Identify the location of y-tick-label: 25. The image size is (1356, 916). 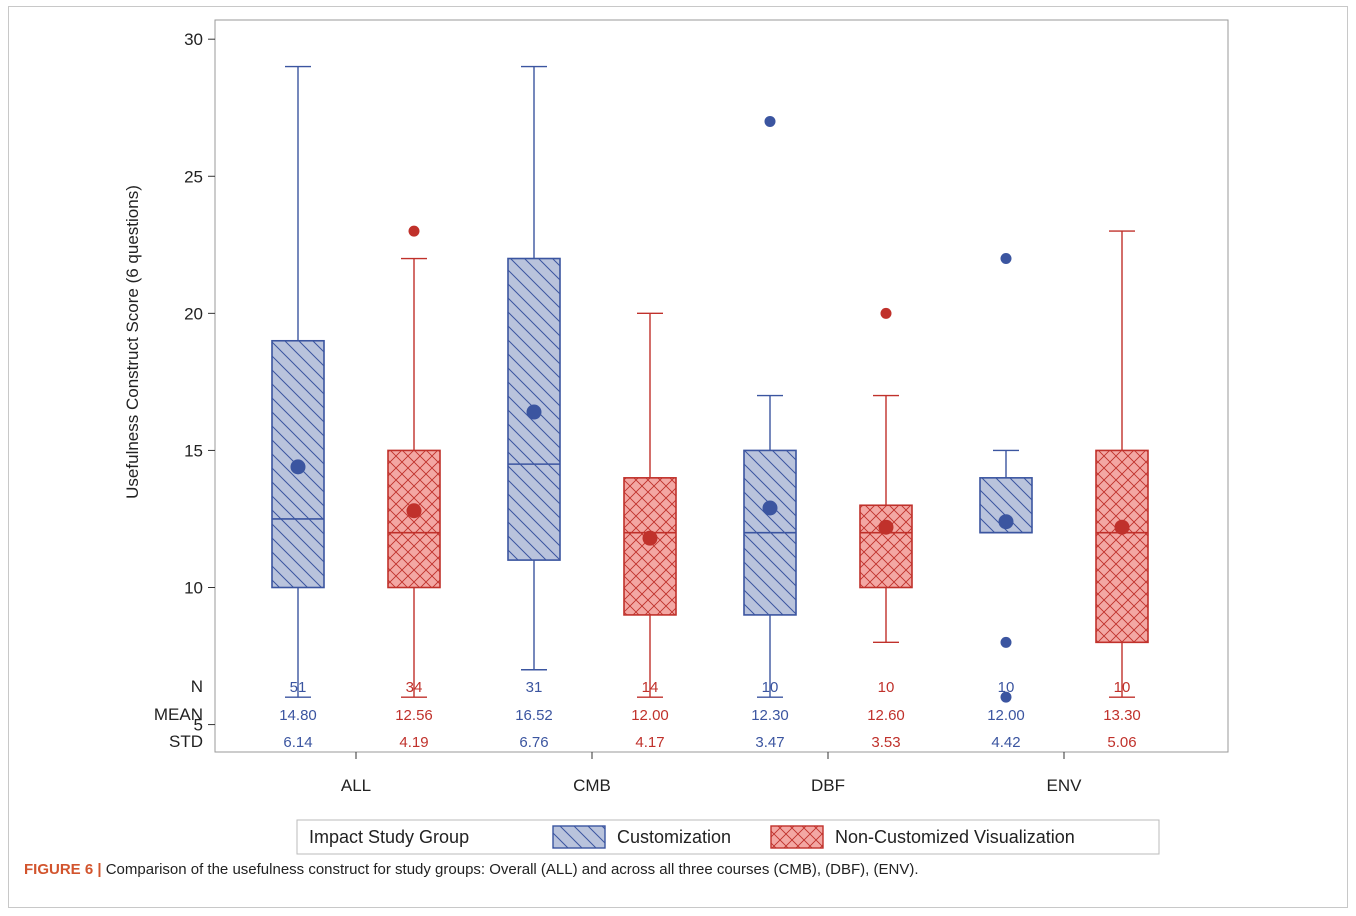
(193, 176).